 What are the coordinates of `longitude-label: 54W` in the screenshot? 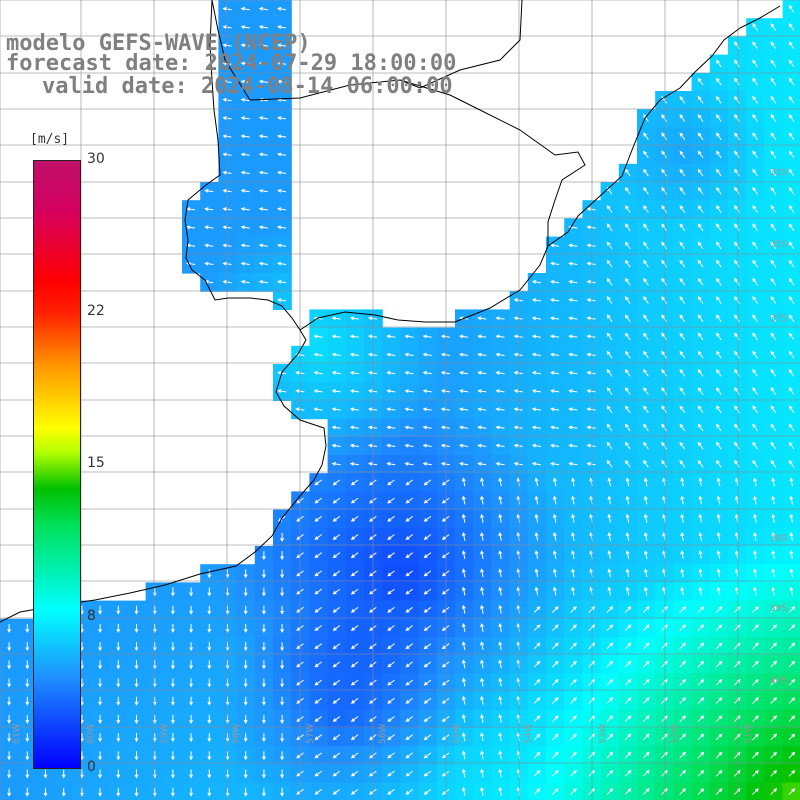 It's located at (529, 733).